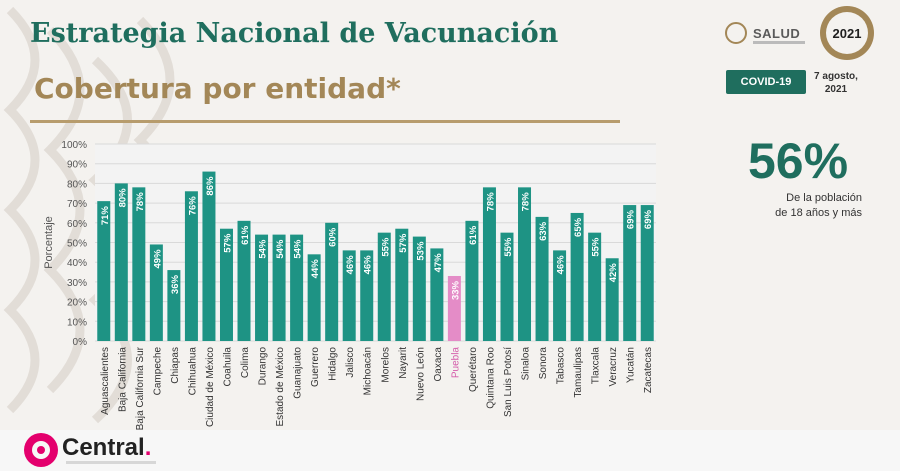  I want to click on category-tick-label: Ciudad de México, so click(210, 387).